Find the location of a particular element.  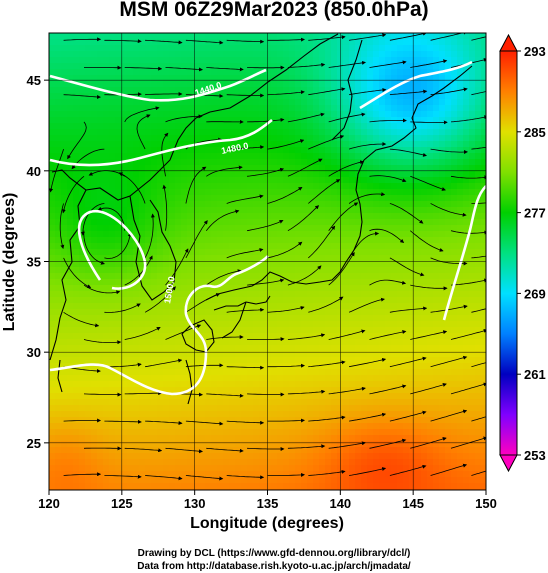

colorbar-tick-label: 269 is located at coordinates (535, 293).